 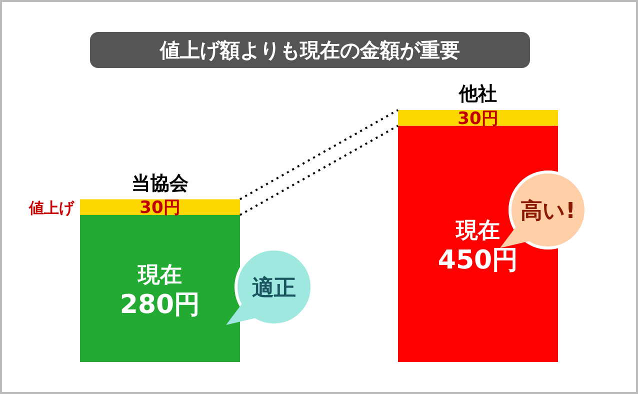 I want to click on x-tick-label: 他社, so click(x=477, y=94).